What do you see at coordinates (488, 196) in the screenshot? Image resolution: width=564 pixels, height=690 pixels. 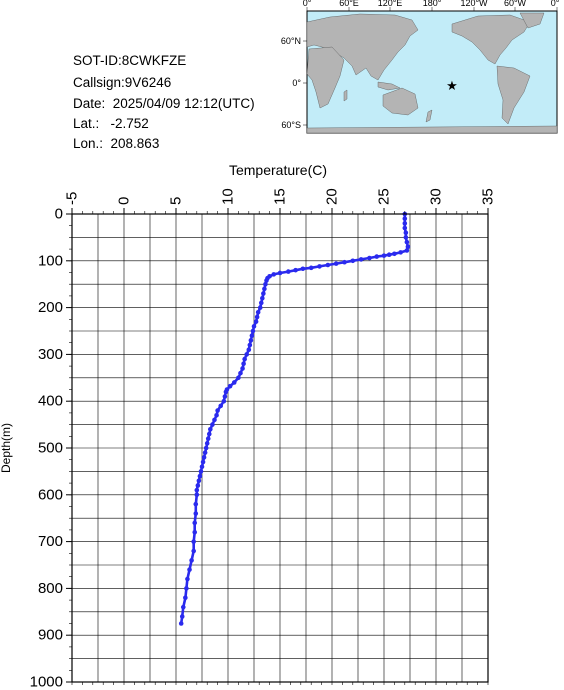 I see `x-tick-label: 35` at bounding box center [488, 196].